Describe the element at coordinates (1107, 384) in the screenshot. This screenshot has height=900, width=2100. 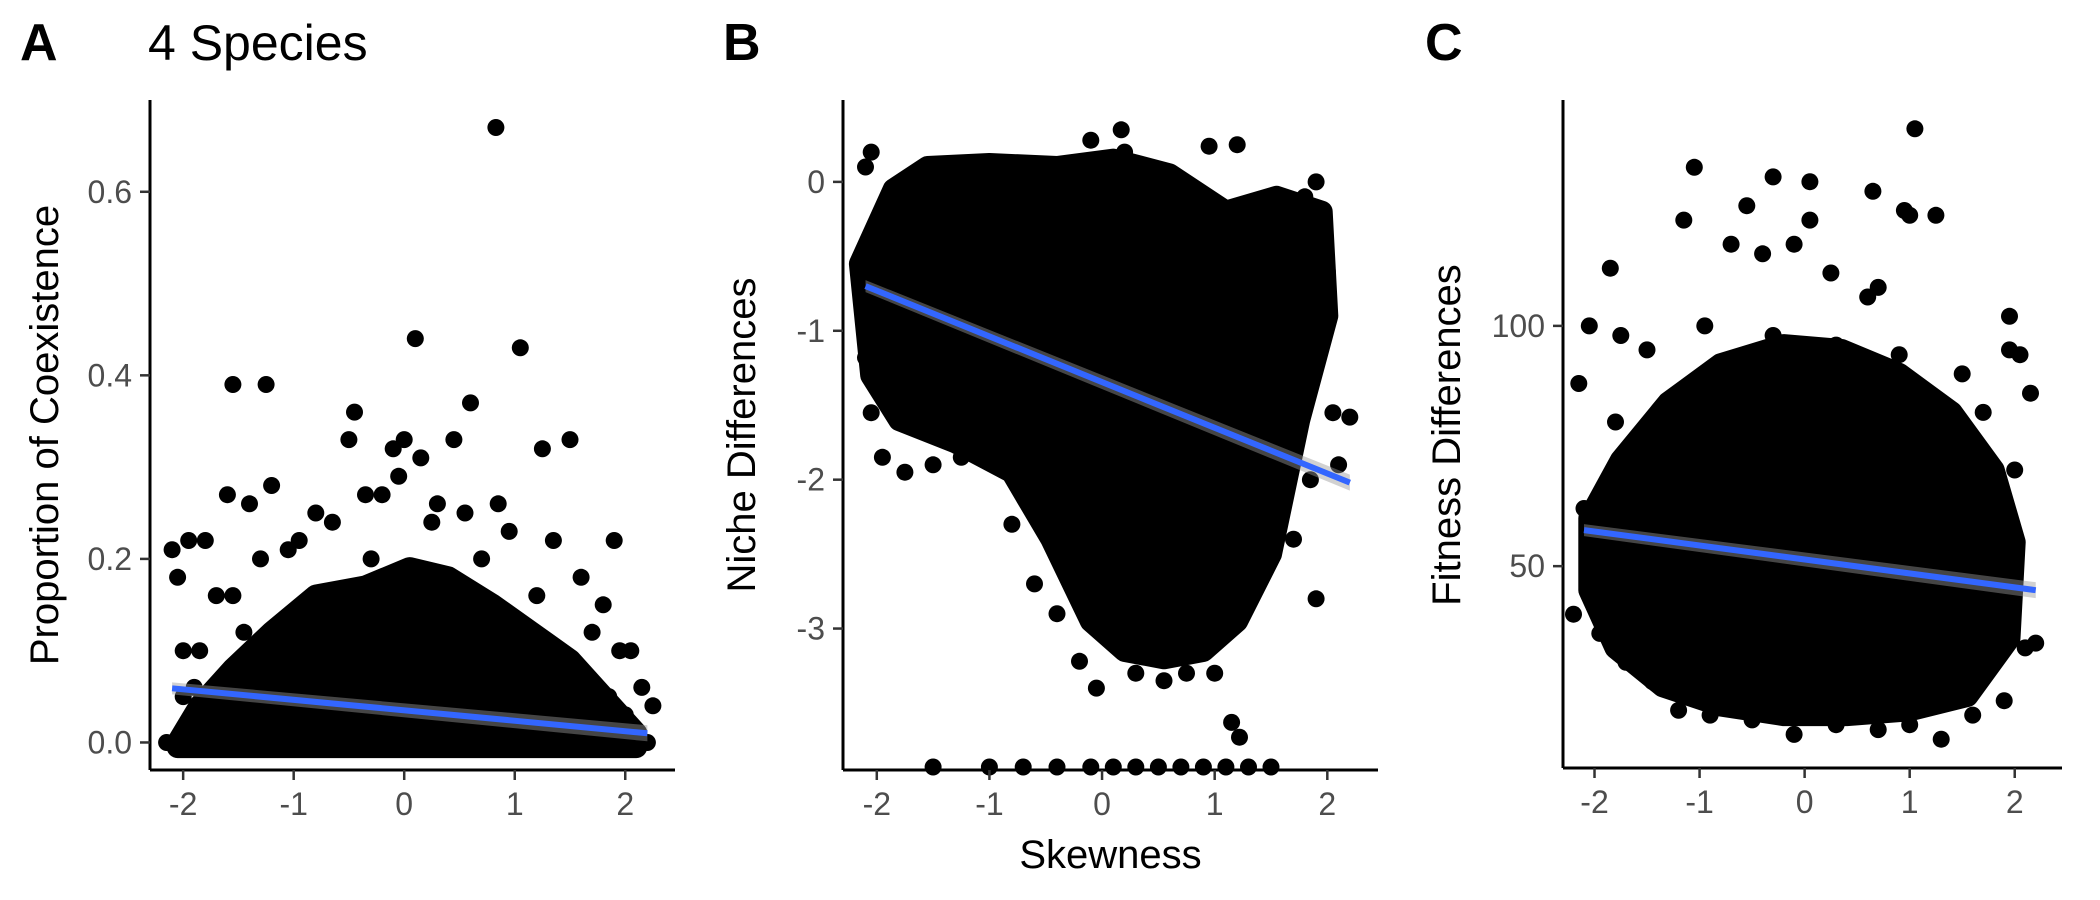
I see `regression-line` at that location.